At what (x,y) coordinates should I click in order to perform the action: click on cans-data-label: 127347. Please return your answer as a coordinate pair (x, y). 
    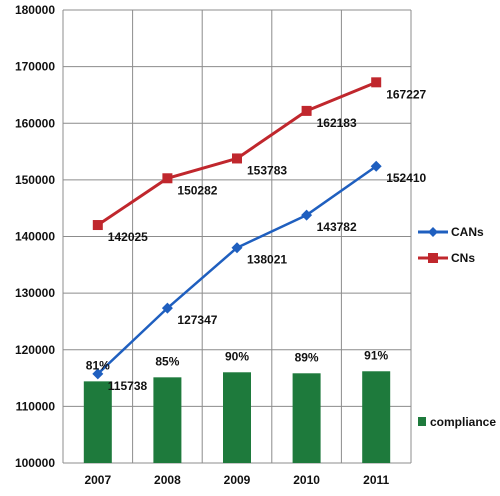
    Looking at the image, I should click on (197, 320).